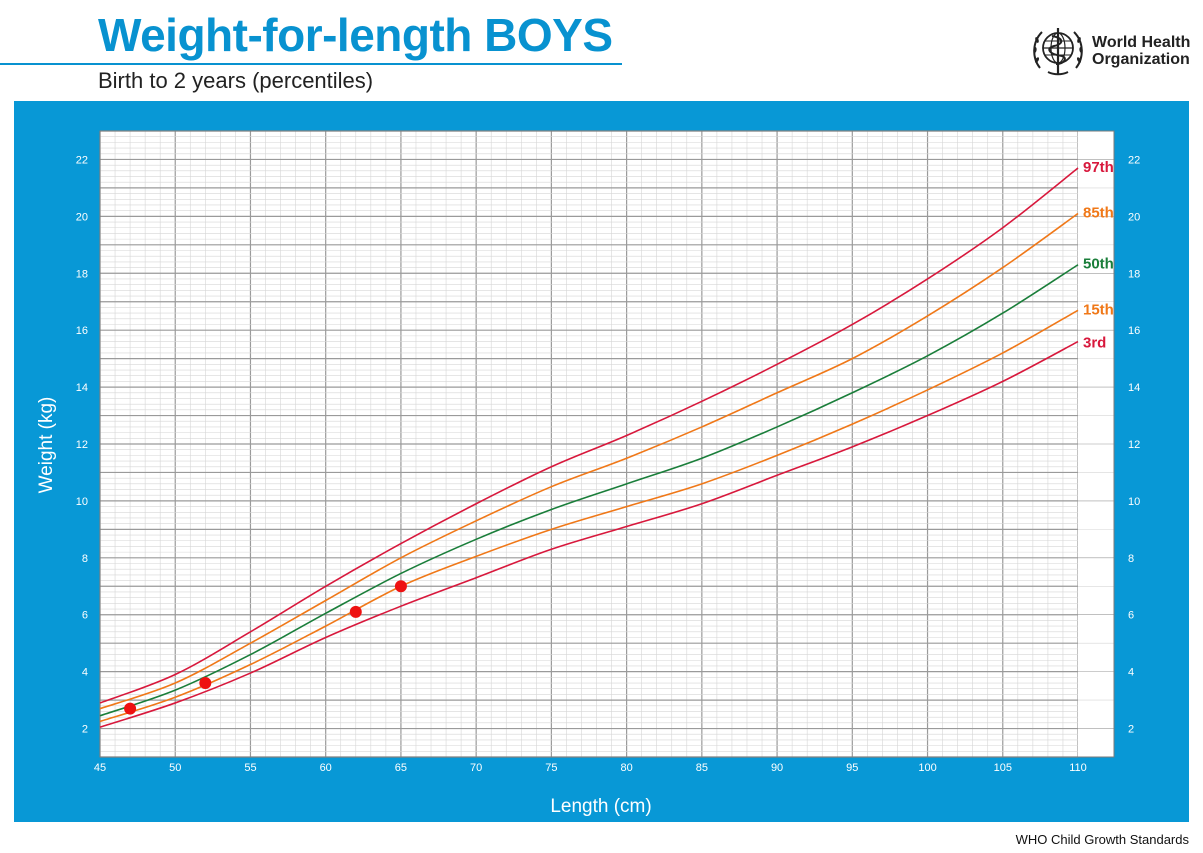 This screenshot has width=1203, height=853. I want to click on y-tick-label-right: 18, so click(1134, 274).